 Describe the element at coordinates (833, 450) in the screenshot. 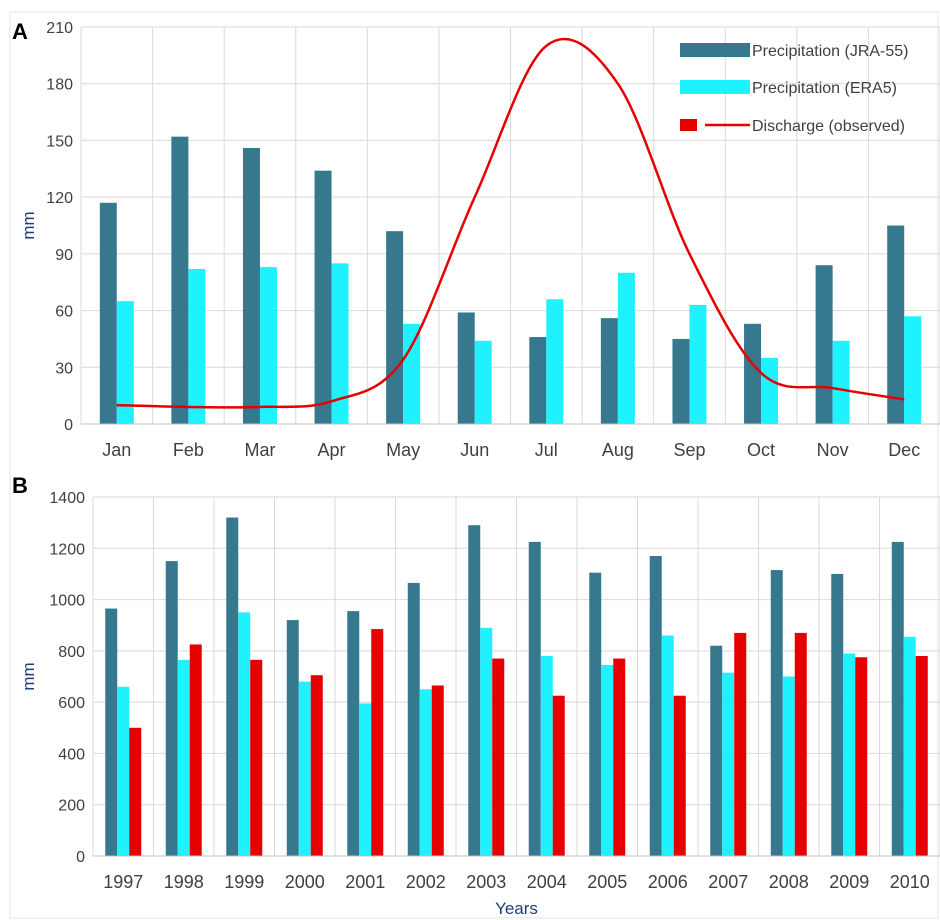

I see `x-tick-label: Nov` at that location.